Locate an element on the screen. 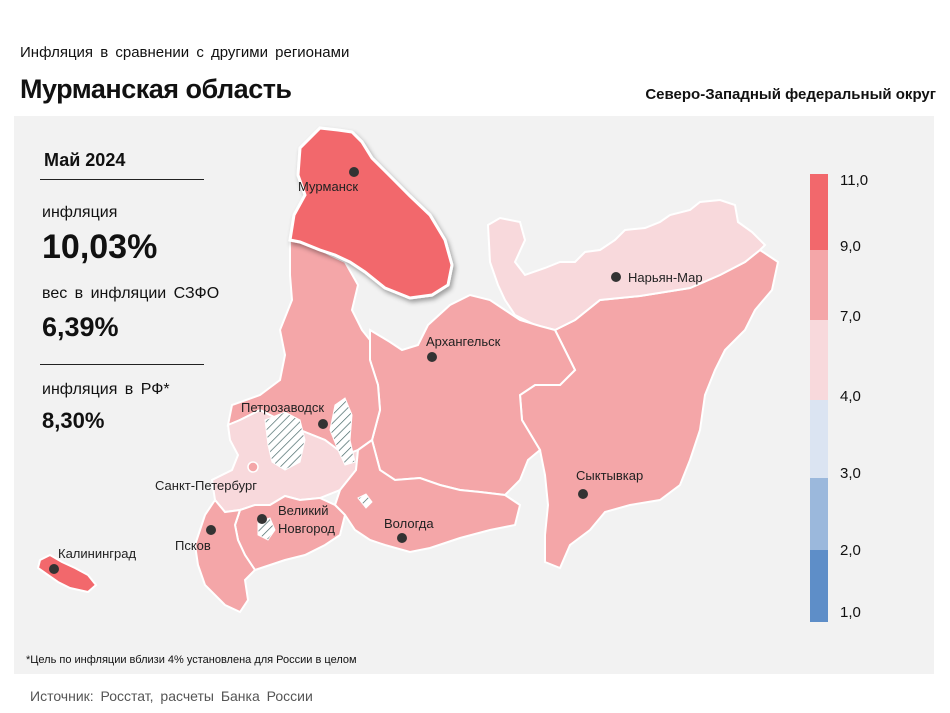  city-novgorod: Великий Новгород is located at coordinates (296, 519).